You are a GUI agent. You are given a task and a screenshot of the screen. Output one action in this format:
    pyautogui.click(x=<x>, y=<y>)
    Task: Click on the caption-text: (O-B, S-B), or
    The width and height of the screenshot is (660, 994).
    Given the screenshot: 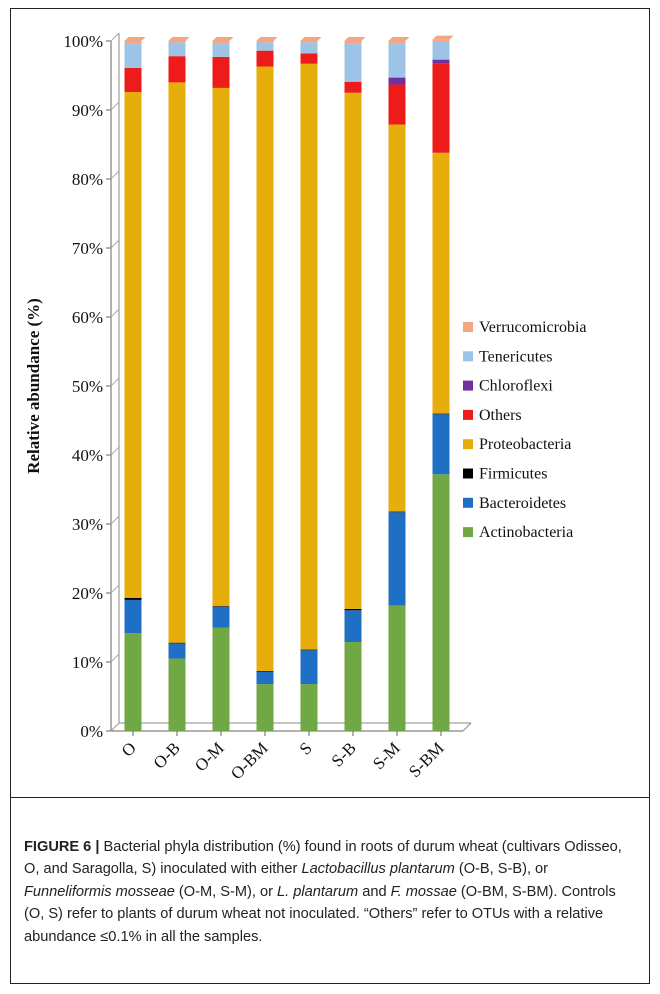 What is the action you would take?
    pyautogui.click(x=501, y=869)
    